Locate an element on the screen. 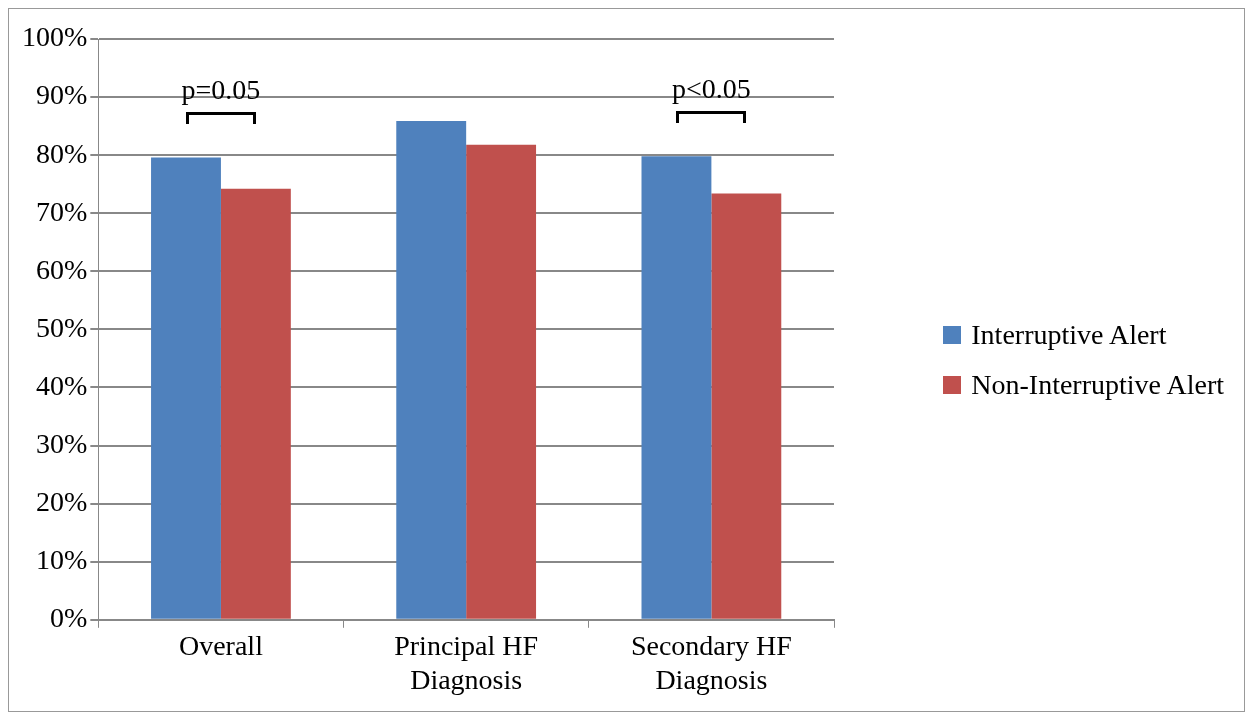 The height and width of the screenshot is (720, 1253). annotation: p=0.05 is located at coordinates (221, 90).